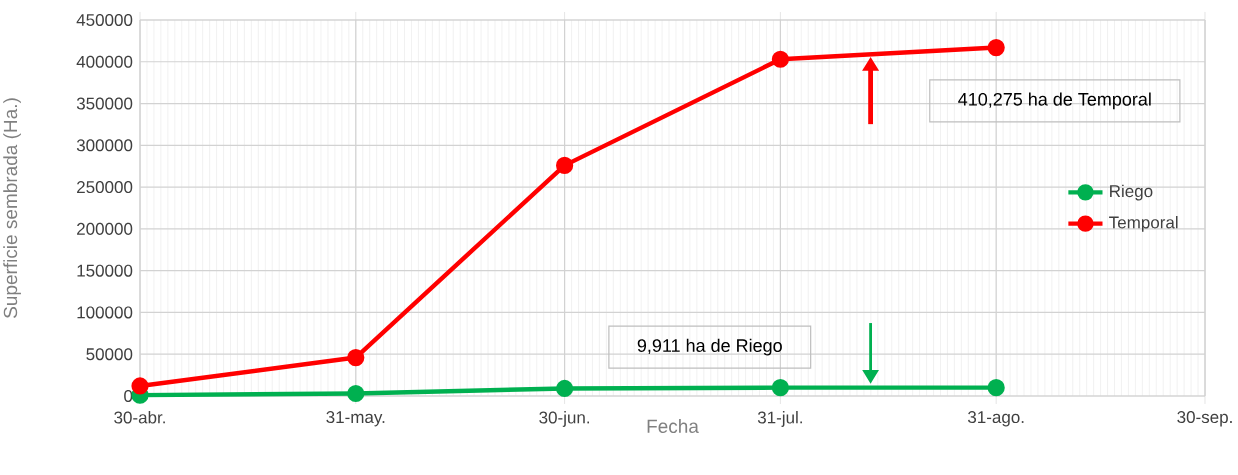  What do you see at coordinates (1143, 223) in the screenshot?
I see `legend-label: Temporal` at bounding box center [1143, 223].